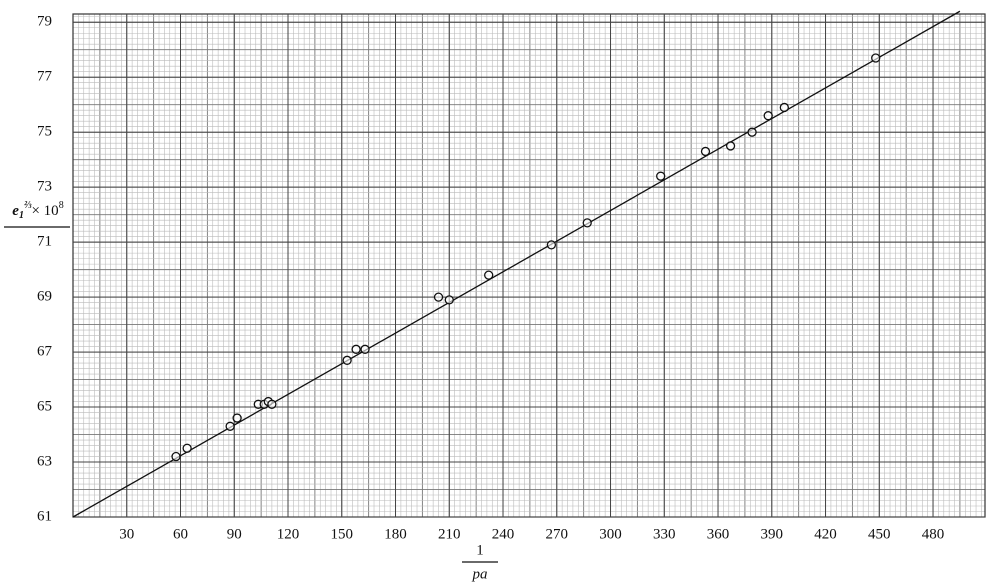 The image size is (1000, 586). Describe the element at coordinates (45, 352) in the screenshot. I see `y-tick-label: 67` at that location.